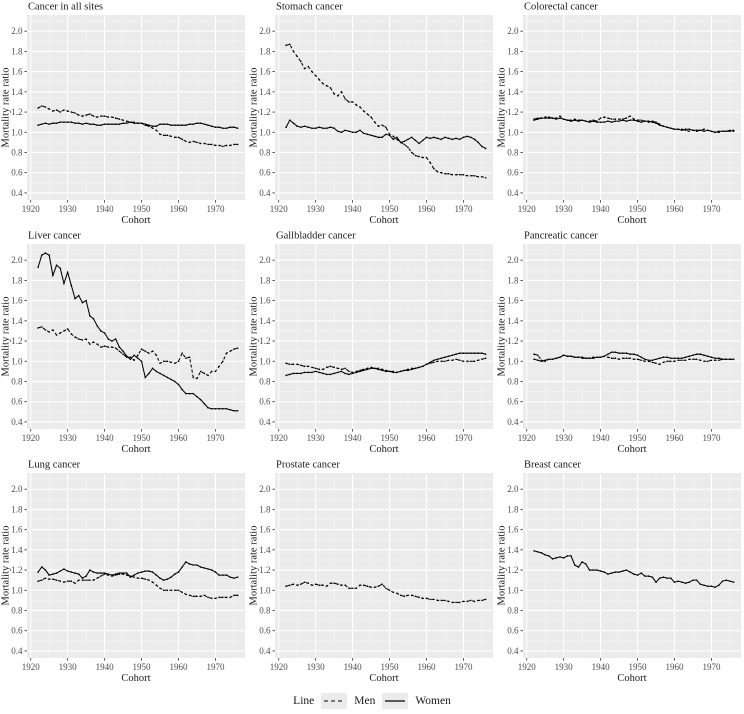  I want to click on legend-key-men-dashed-line-icon, so click(334, 700).